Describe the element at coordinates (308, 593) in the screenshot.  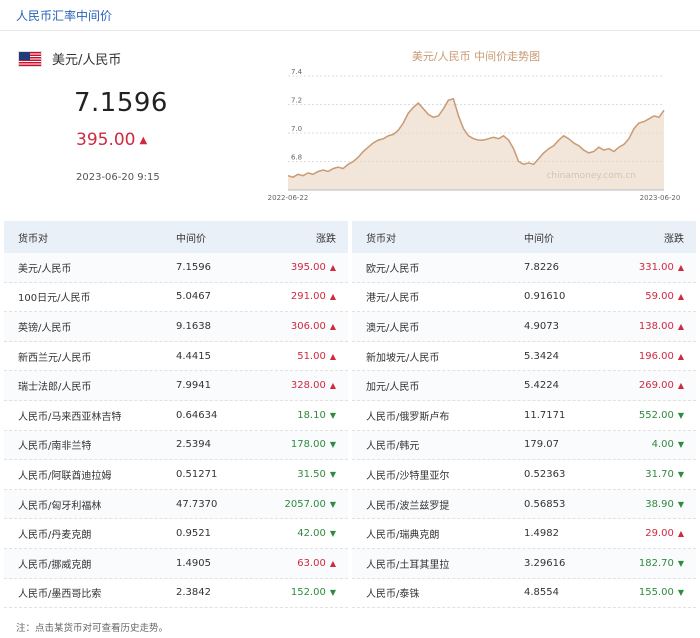
I see `change-value: 152.00` at that location.